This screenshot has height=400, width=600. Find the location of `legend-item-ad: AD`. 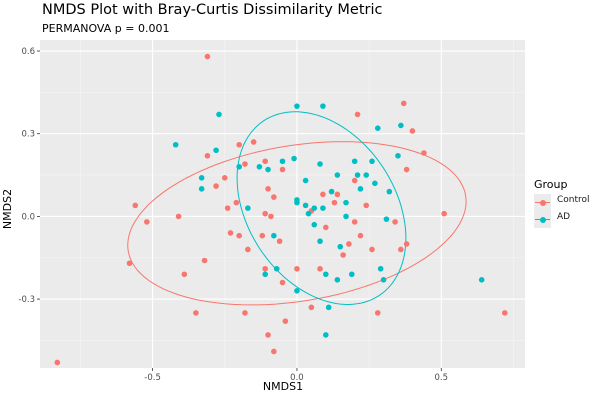

legend-item-ad: AD is located at coordinates (567, 219).